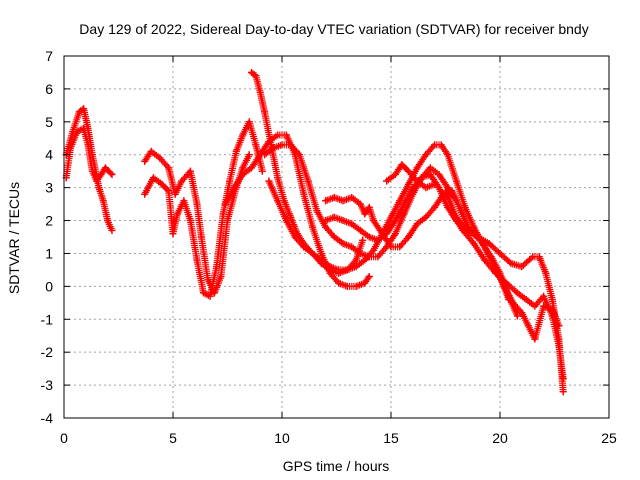  I want to click on x-tick-label: 20, so click(500, 438).